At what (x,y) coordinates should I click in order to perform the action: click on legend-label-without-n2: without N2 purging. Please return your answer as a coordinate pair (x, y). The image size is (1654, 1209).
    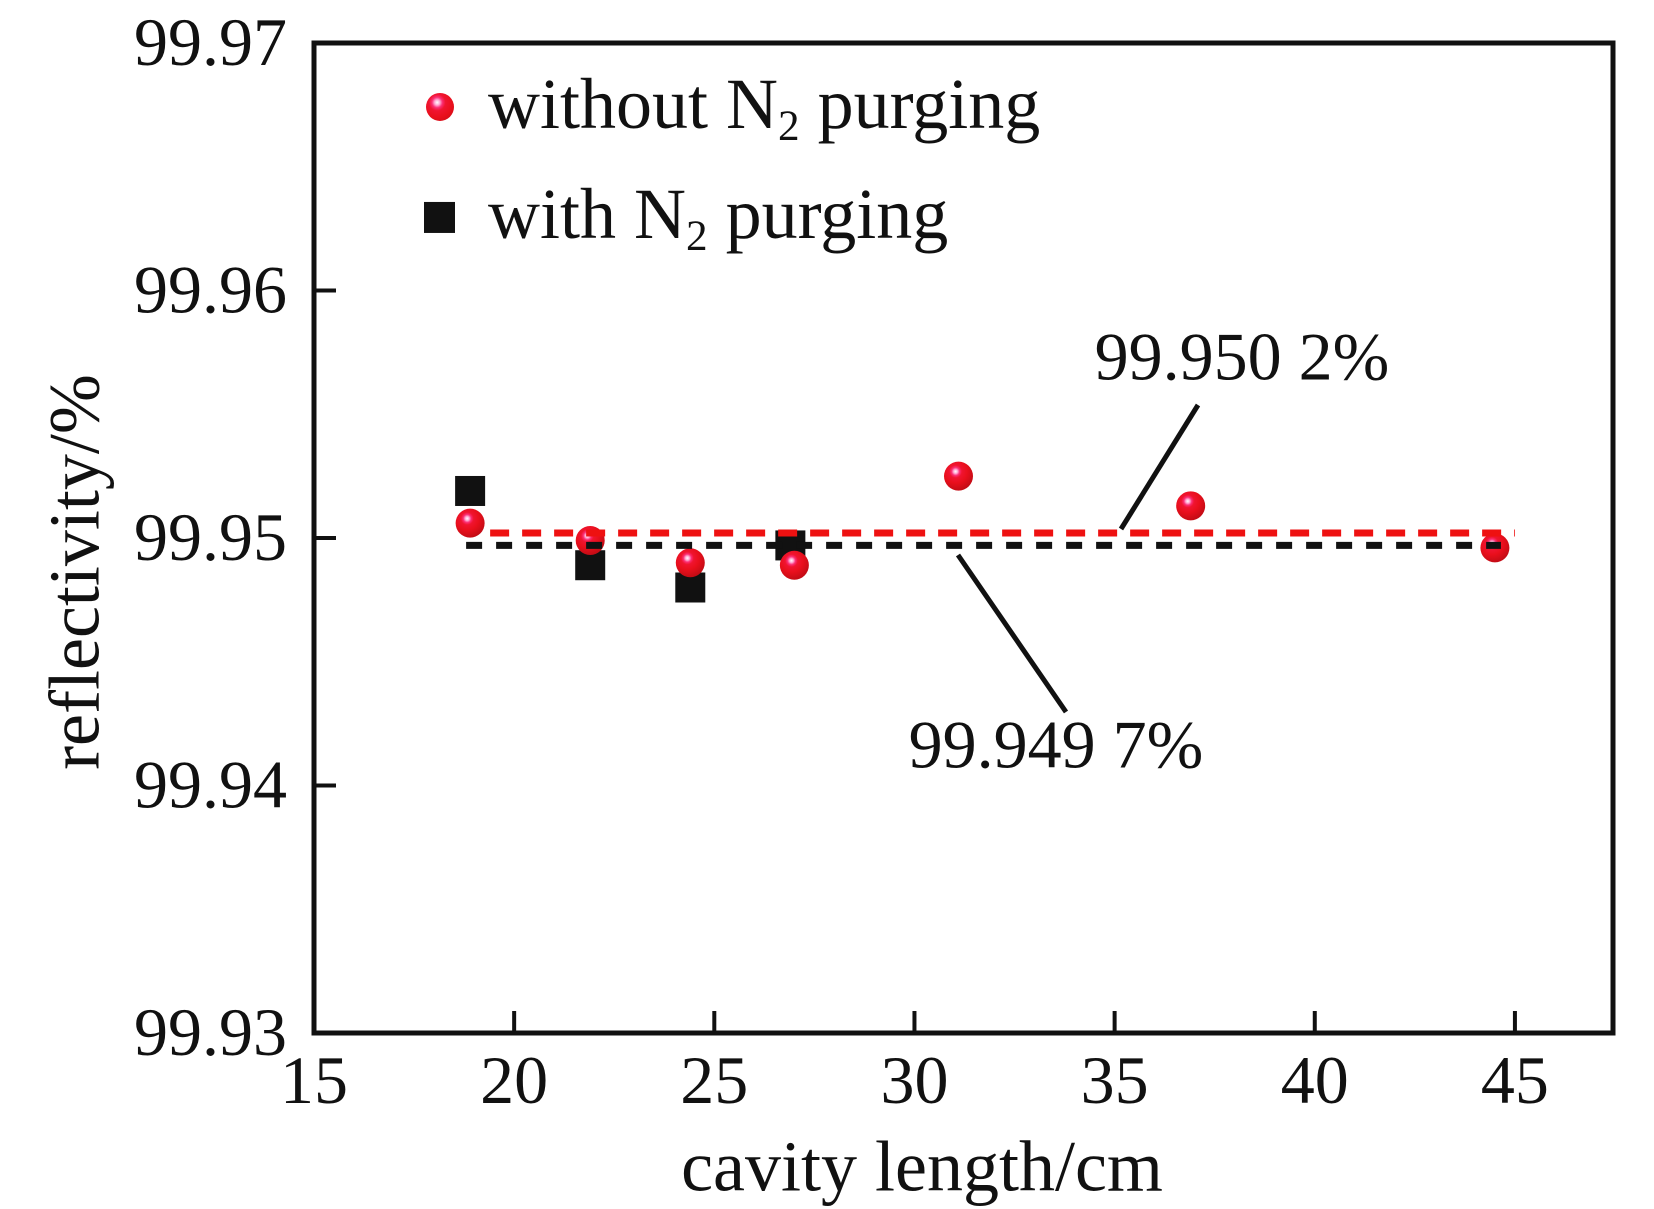
    Looking at the image, I should click on (764, 107).